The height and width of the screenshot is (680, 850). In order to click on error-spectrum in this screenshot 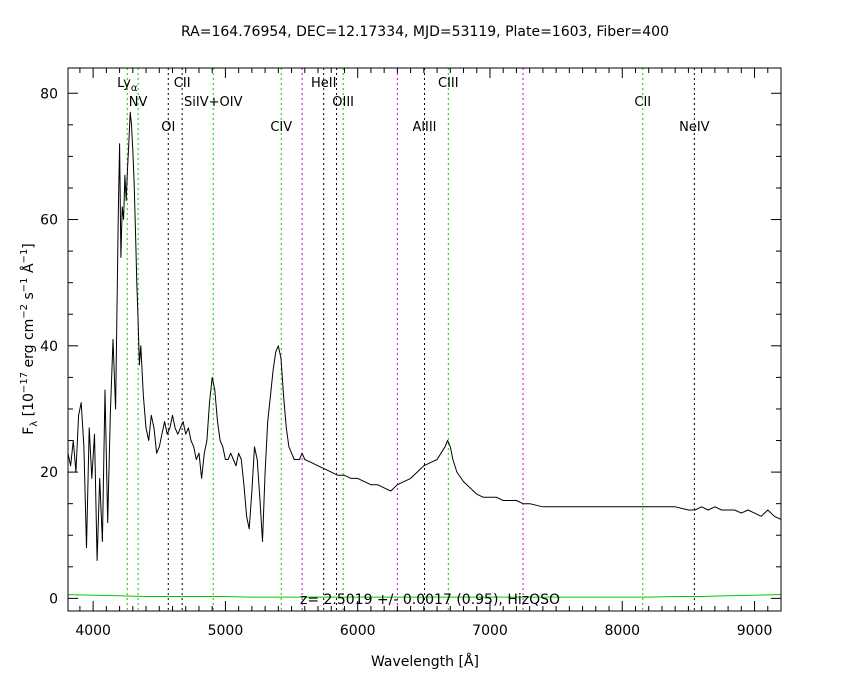, I will do `click(424, 596)`.